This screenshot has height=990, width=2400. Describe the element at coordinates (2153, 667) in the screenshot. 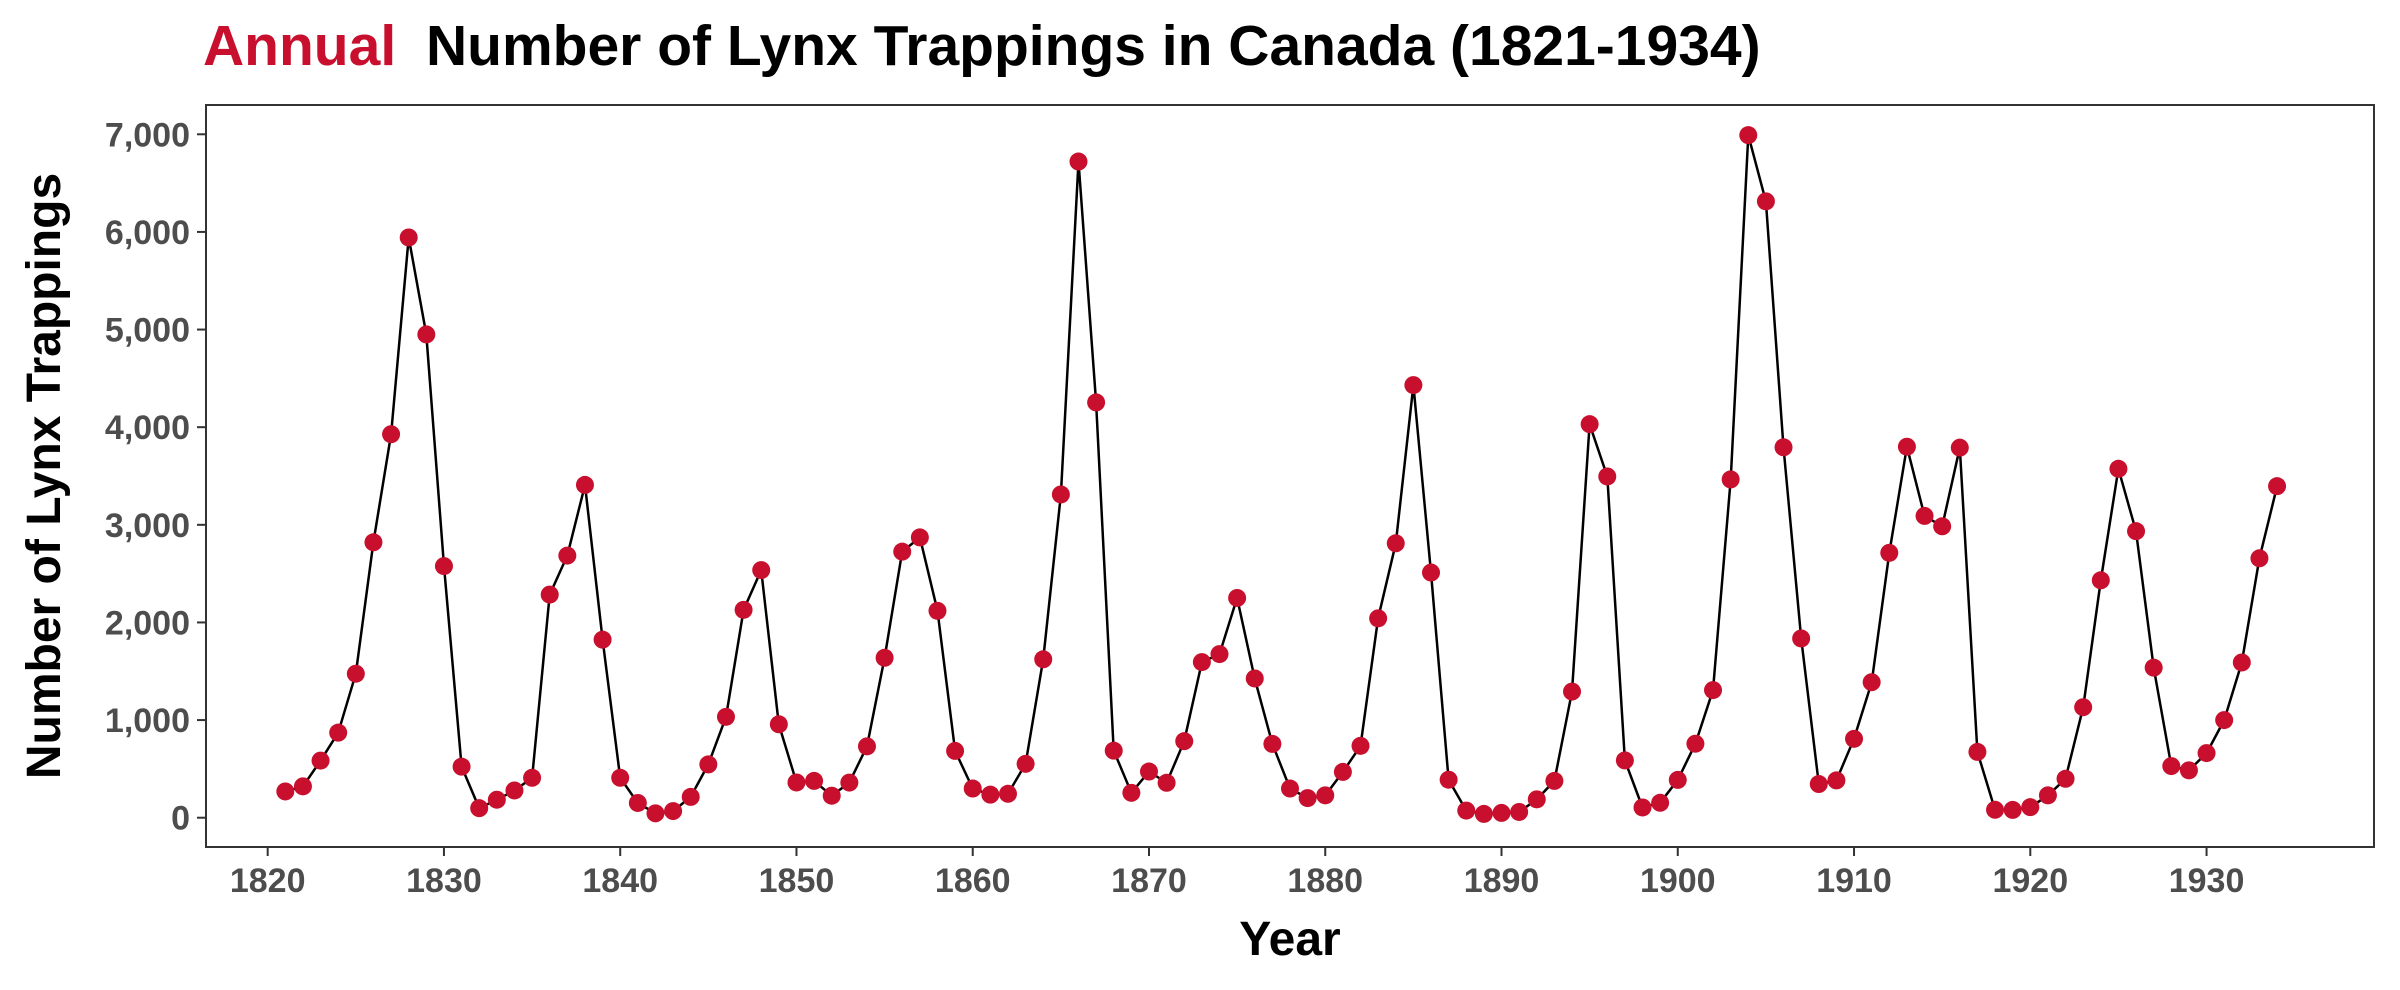

I see `data-point-1927` at that location.